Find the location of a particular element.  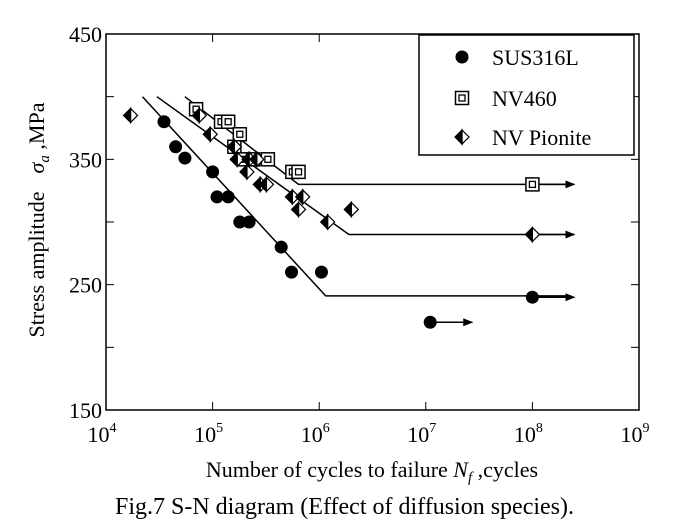

x-axis-label-prefix: Number of cycles to failure is located at coordinates (329, 469).